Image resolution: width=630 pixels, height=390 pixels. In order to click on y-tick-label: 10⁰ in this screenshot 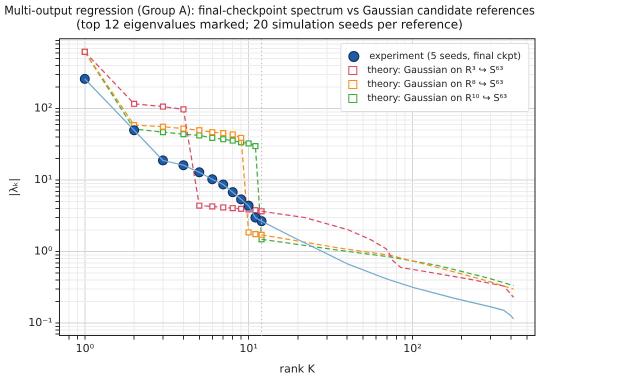, I will do `click(43, 251)`.